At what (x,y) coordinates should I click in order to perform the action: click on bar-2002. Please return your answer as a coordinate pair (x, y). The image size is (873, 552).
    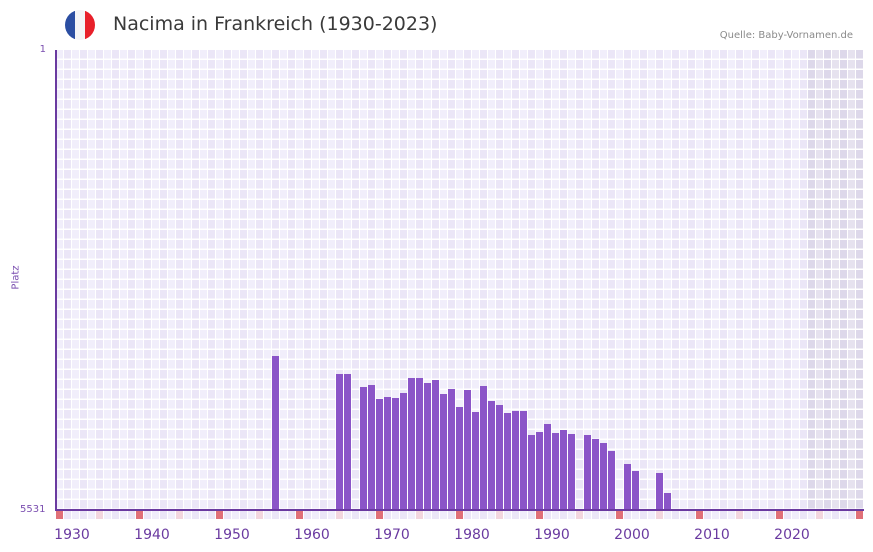
    Looking at the image, I should click on (635, 490).